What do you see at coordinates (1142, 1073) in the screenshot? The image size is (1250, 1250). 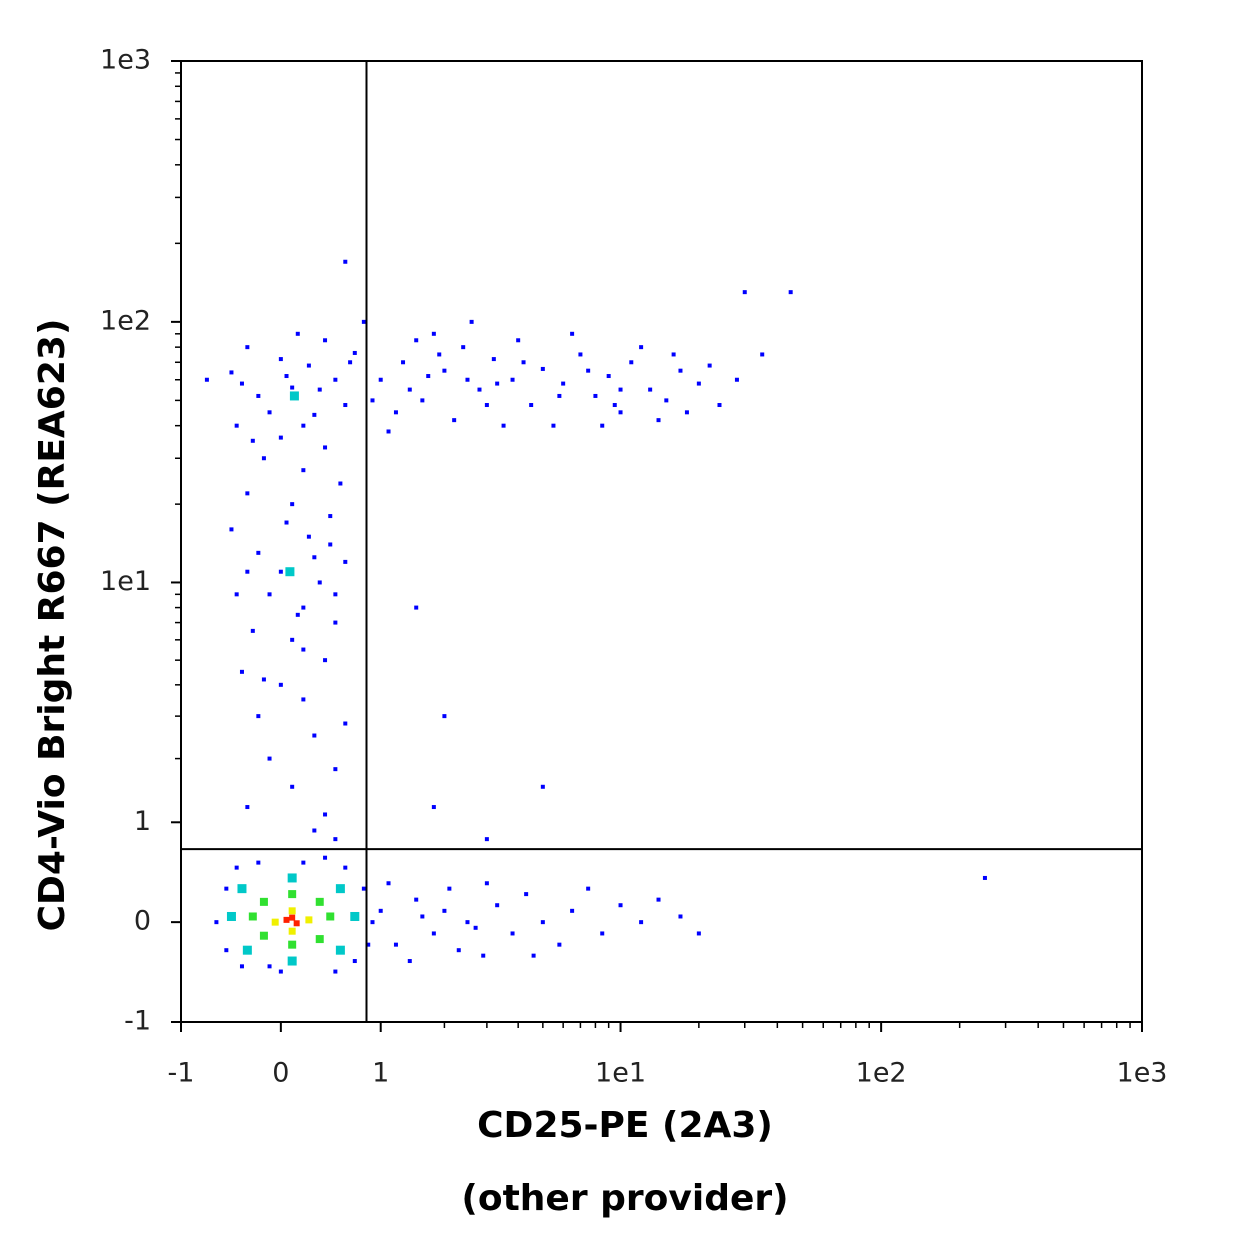 I see `x-tick-label: 1e3` at bounding box center [1142, 1073].